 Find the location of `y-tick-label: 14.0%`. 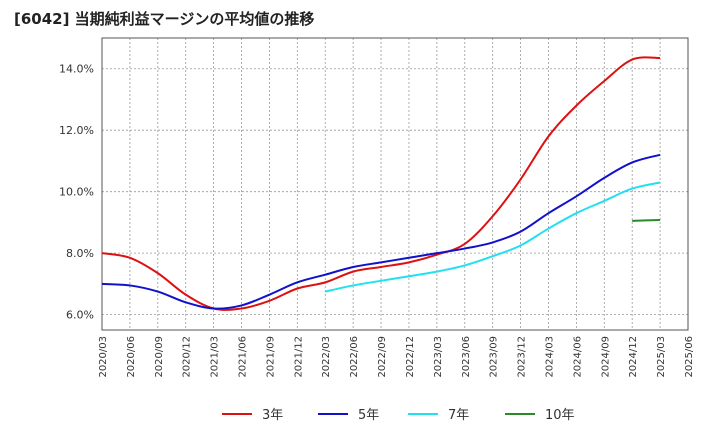

y-tick-label: 14.0% is located at coordinates (76, 69).